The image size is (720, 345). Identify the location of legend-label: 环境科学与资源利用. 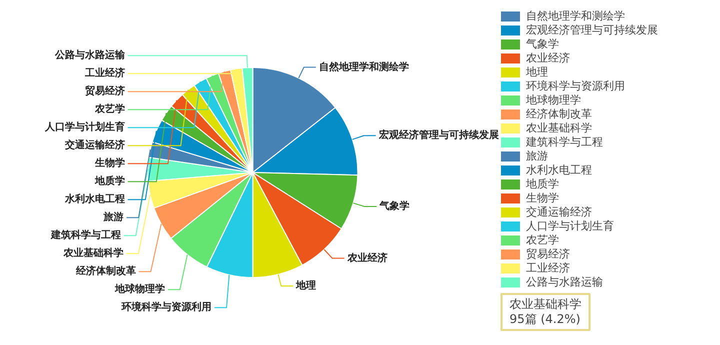
(575, 85).